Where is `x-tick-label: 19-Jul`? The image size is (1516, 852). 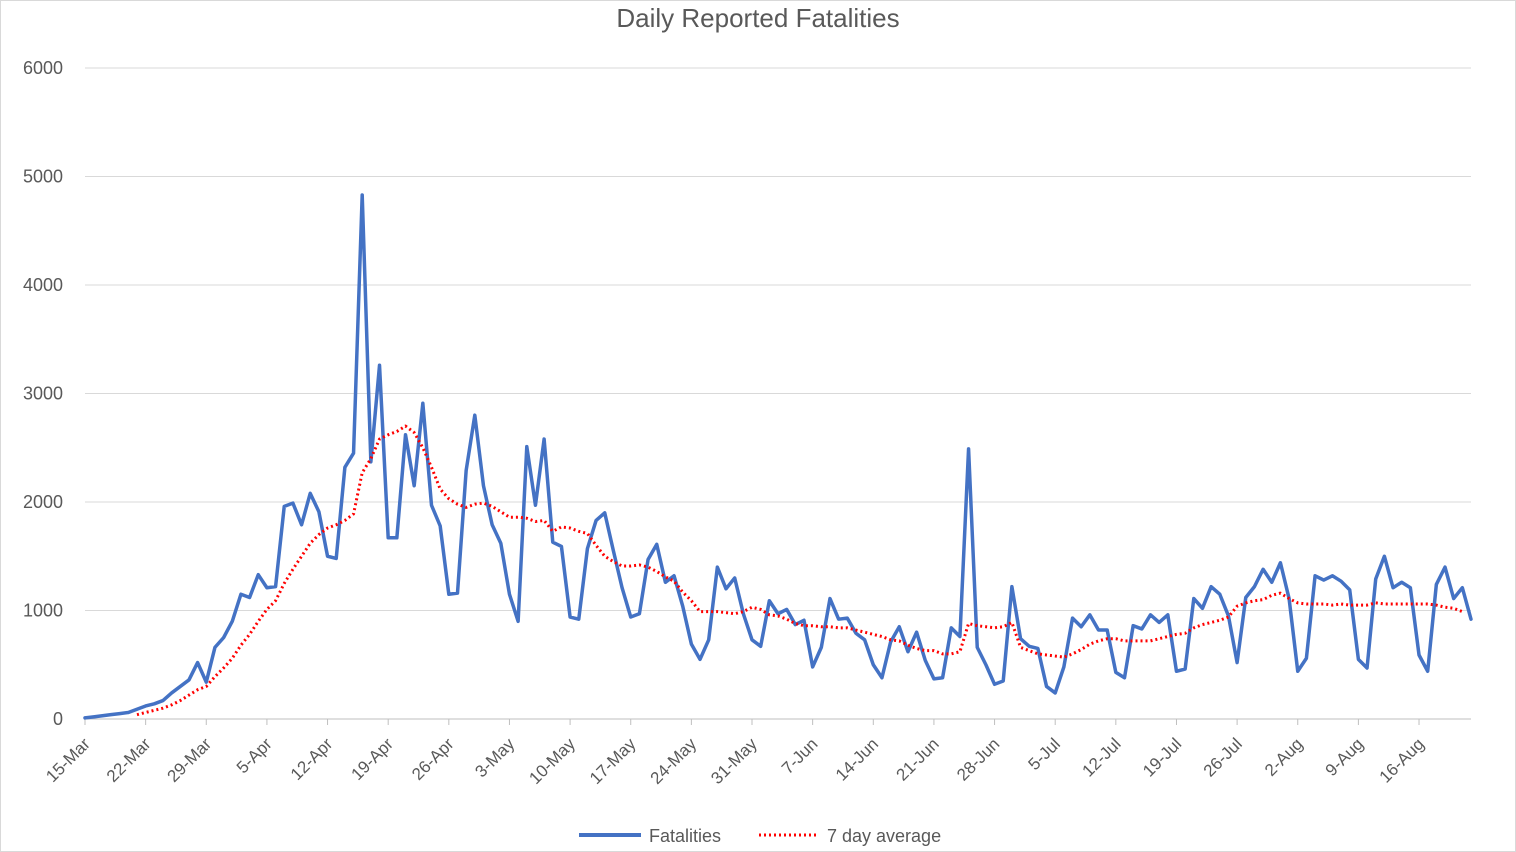 x-tick-label: 19-Jul is located at coordinates (1162, 757).